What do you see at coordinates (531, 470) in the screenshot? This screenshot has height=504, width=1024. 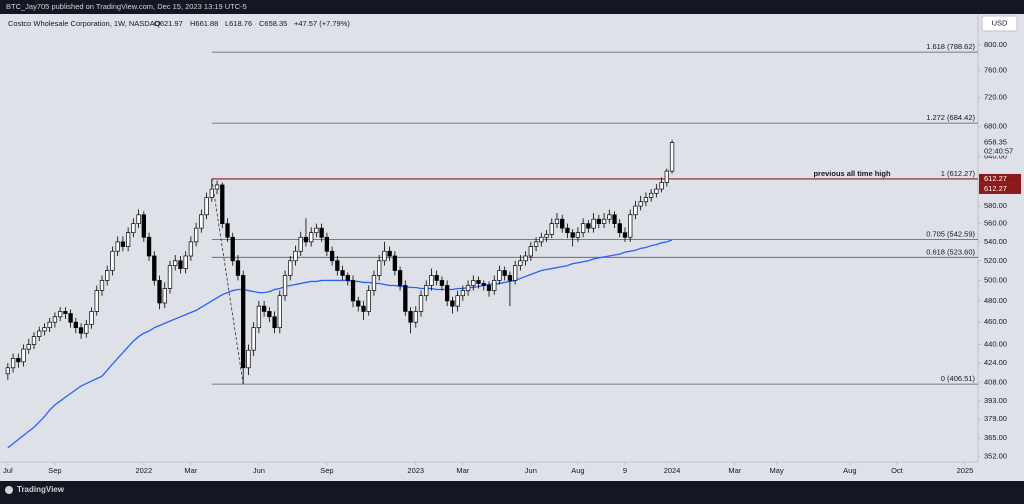 I see `x-tick-label: Jun` at bounding box center [531, 470].